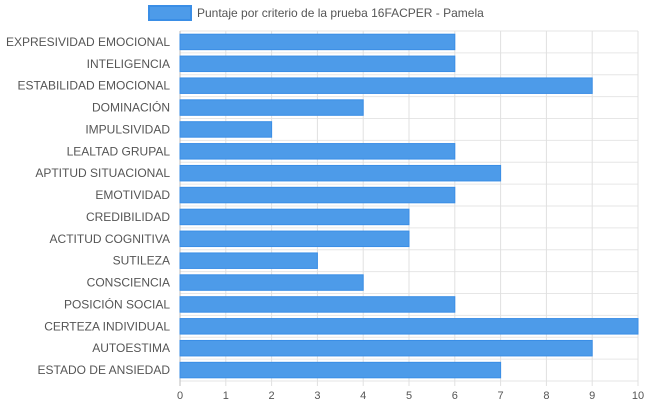 The image size is (648, 410). Describe the element at coordinates (110, 239) in the screenshot. I see `category-label: ACTITUD COGNITIVA` at that location.